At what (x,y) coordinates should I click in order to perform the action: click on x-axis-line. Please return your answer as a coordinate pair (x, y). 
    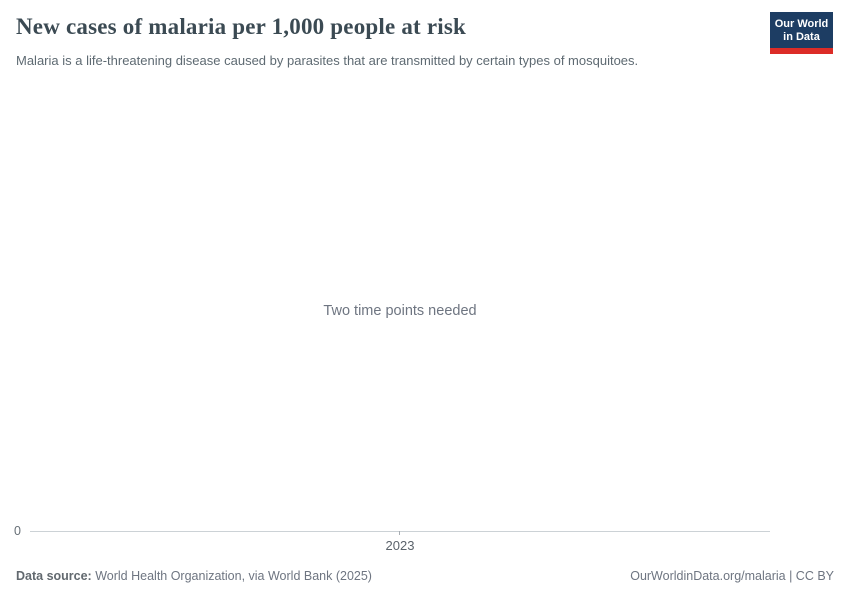
    Looking at the image, I should click on (400, 531).